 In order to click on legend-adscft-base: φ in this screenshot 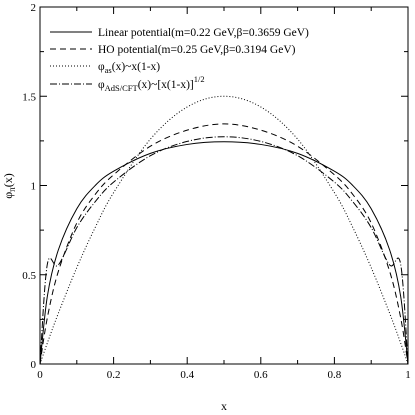, I will do `click(101, 85)`.